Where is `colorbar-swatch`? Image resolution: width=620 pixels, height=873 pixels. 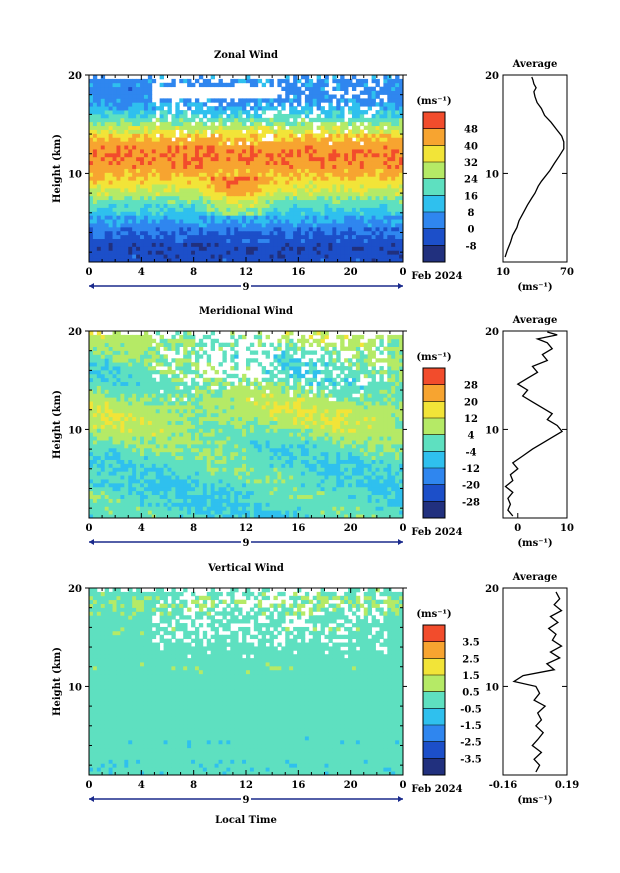 colorbar-swatch is located at coordinates (434, 254).